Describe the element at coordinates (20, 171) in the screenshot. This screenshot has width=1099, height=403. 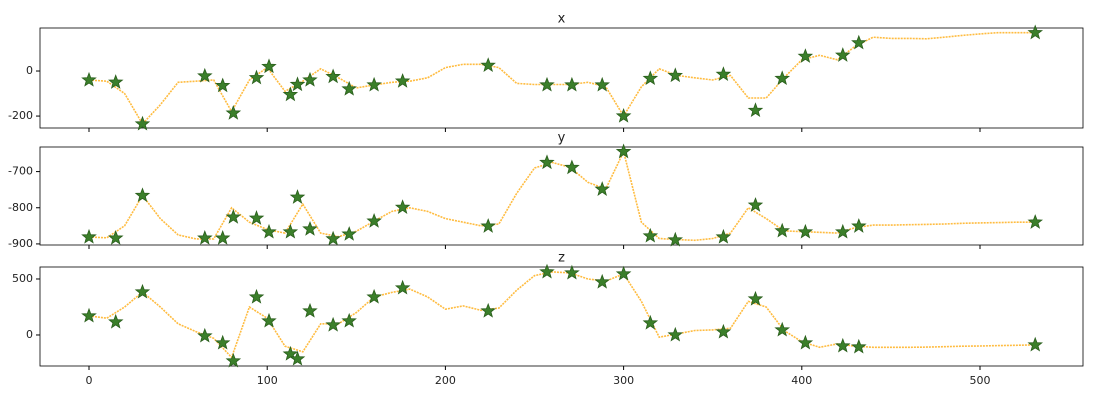
I see `y-tick-label: -700` at that location.